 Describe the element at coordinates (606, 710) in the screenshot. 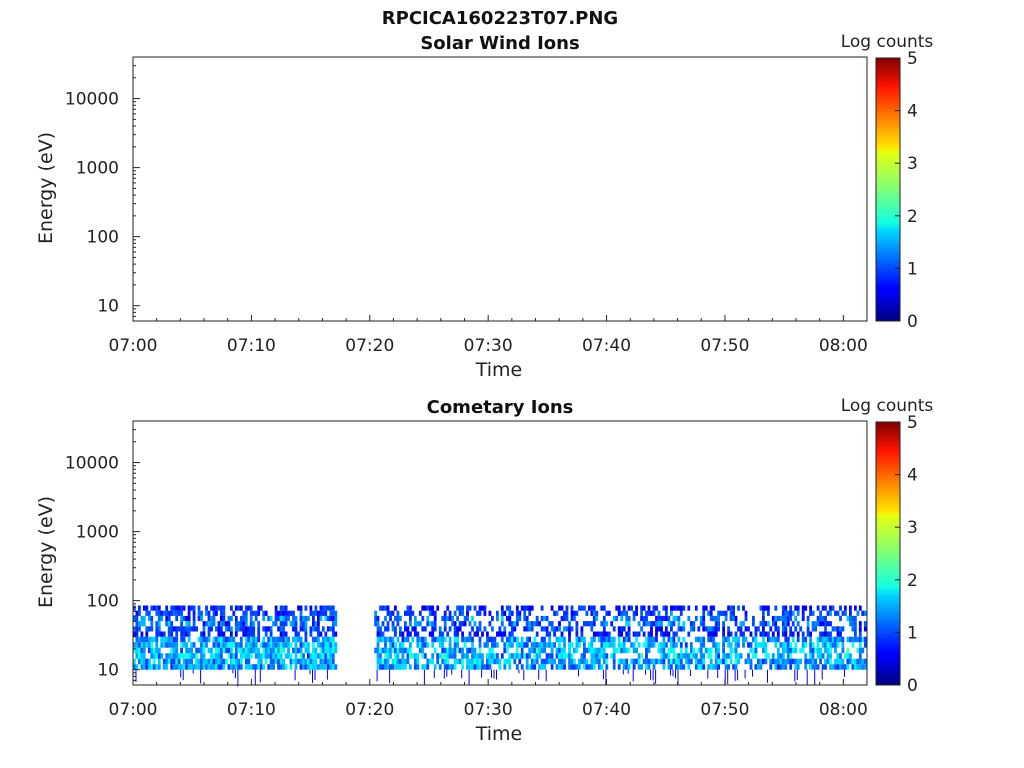

I see `cometary-x-tick-label: 07:40` at that location.